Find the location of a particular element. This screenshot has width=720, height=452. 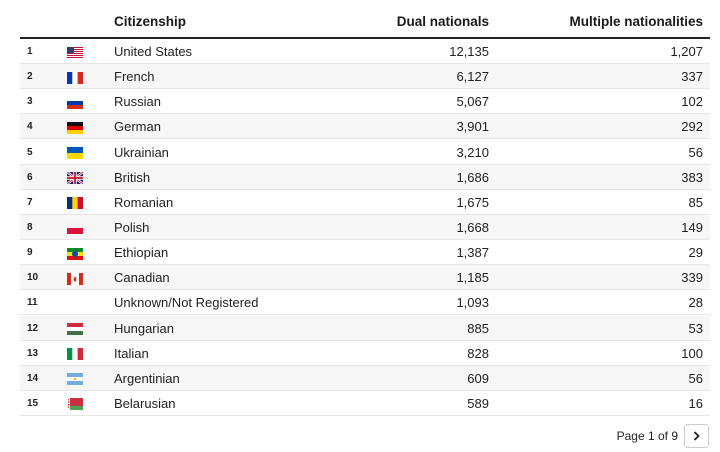

rank: 1 is located at coordinates (30, 51).